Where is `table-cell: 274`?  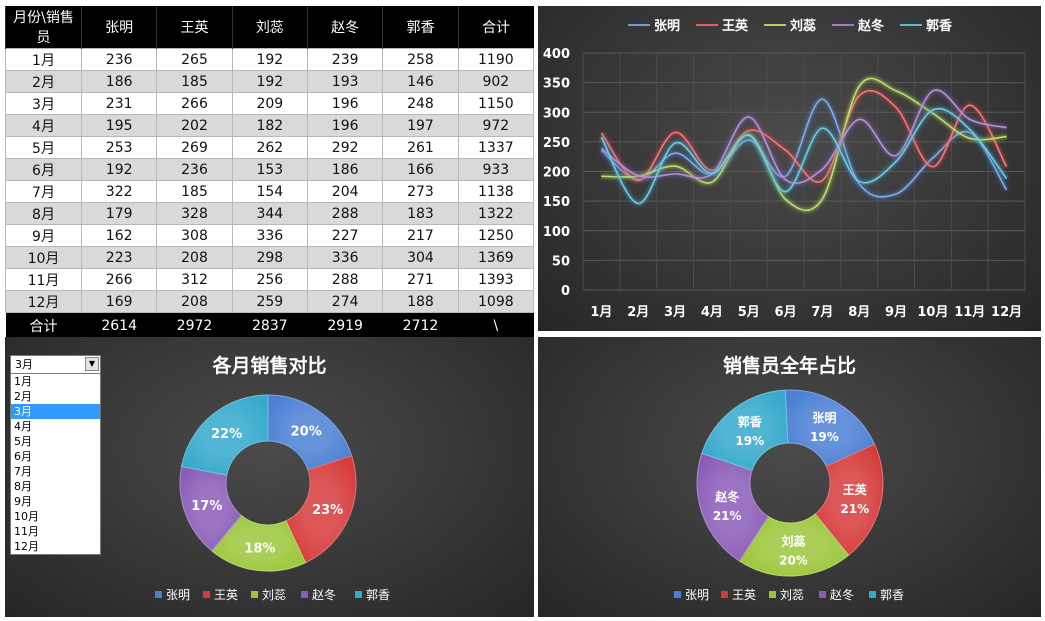
table-cell: 274 is located at coordinates (345, 301).